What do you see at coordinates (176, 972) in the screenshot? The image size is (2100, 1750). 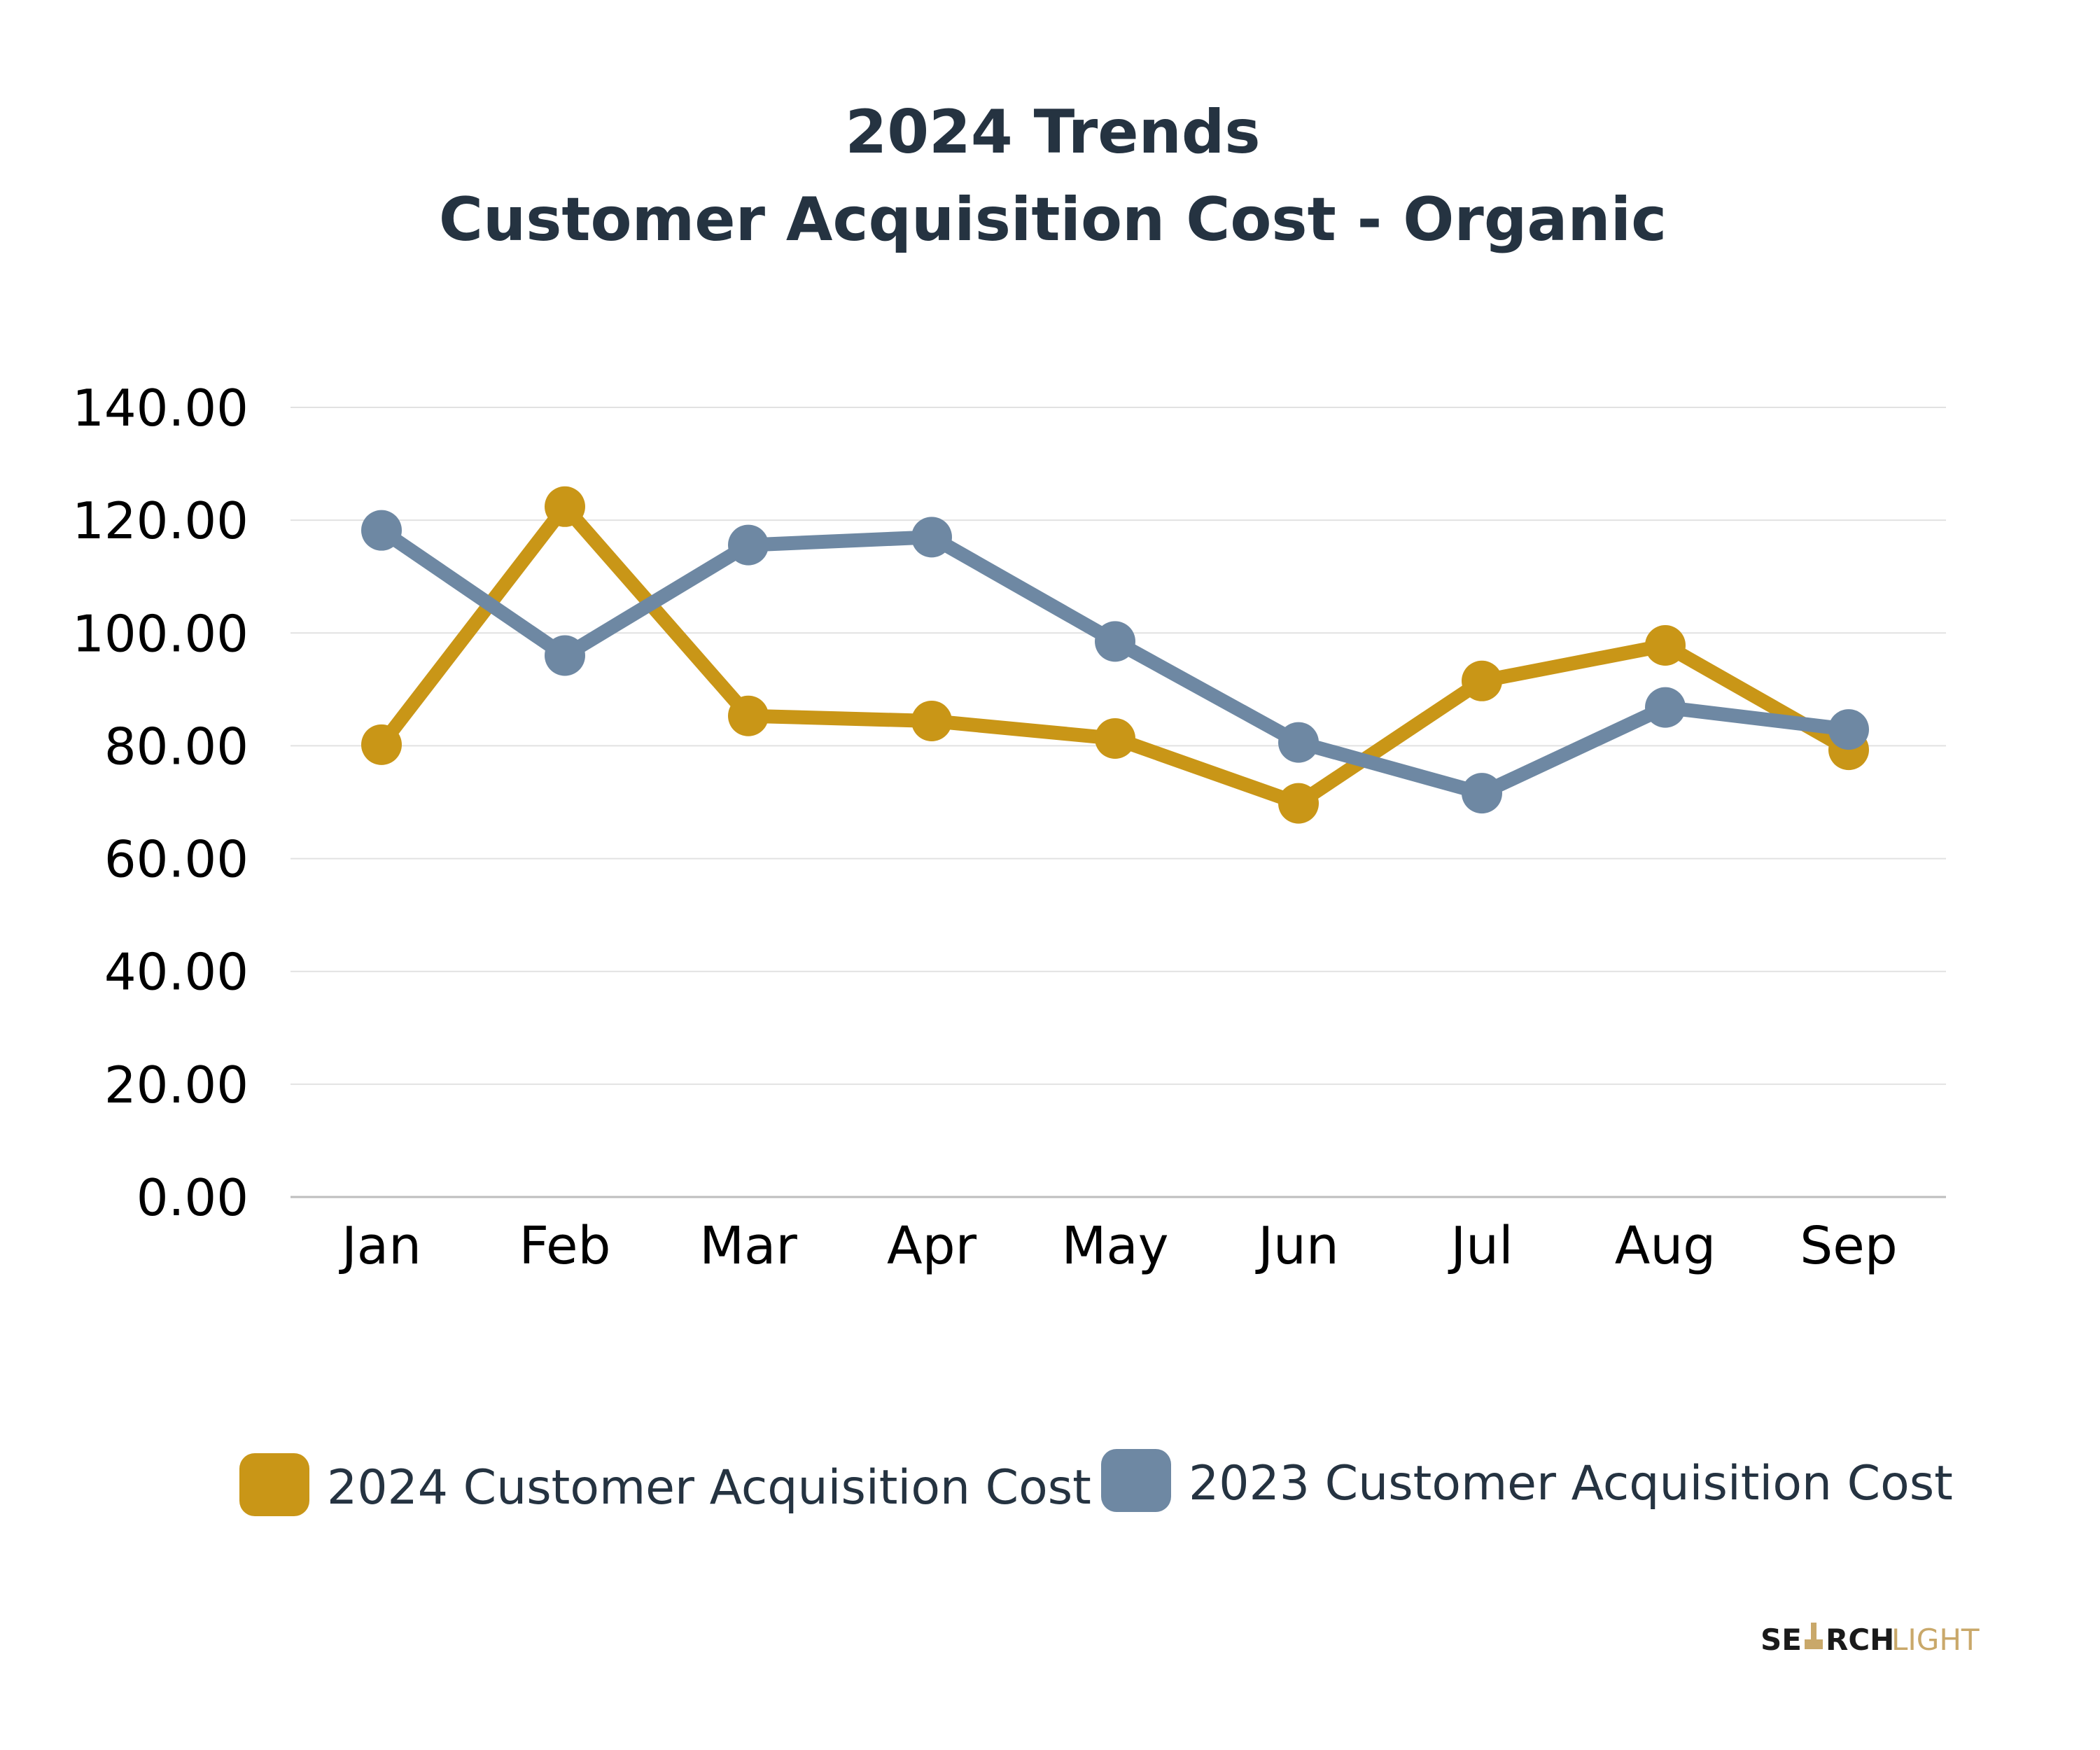 I see `y-tick-label: 40.00` at bounding box center [176, 972].